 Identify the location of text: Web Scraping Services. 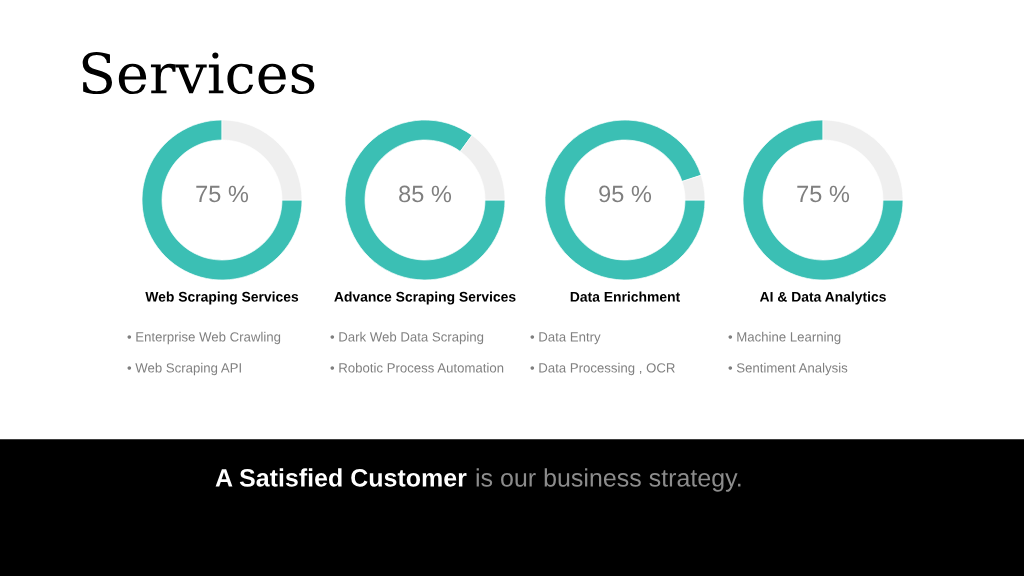
(222, 298).